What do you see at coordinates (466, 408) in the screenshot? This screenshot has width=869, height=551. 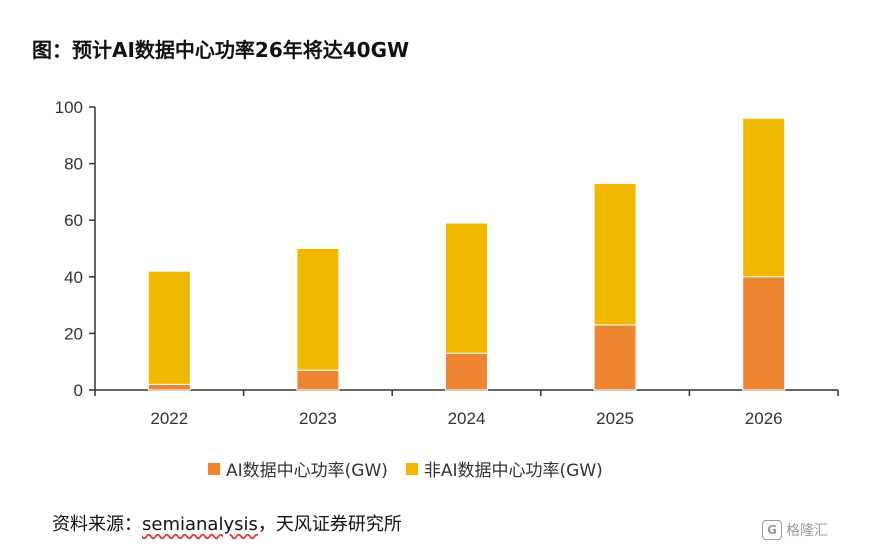 I see `x-axis: 2022 2023 2024 2025 2026` at bounding box center [466, 408].